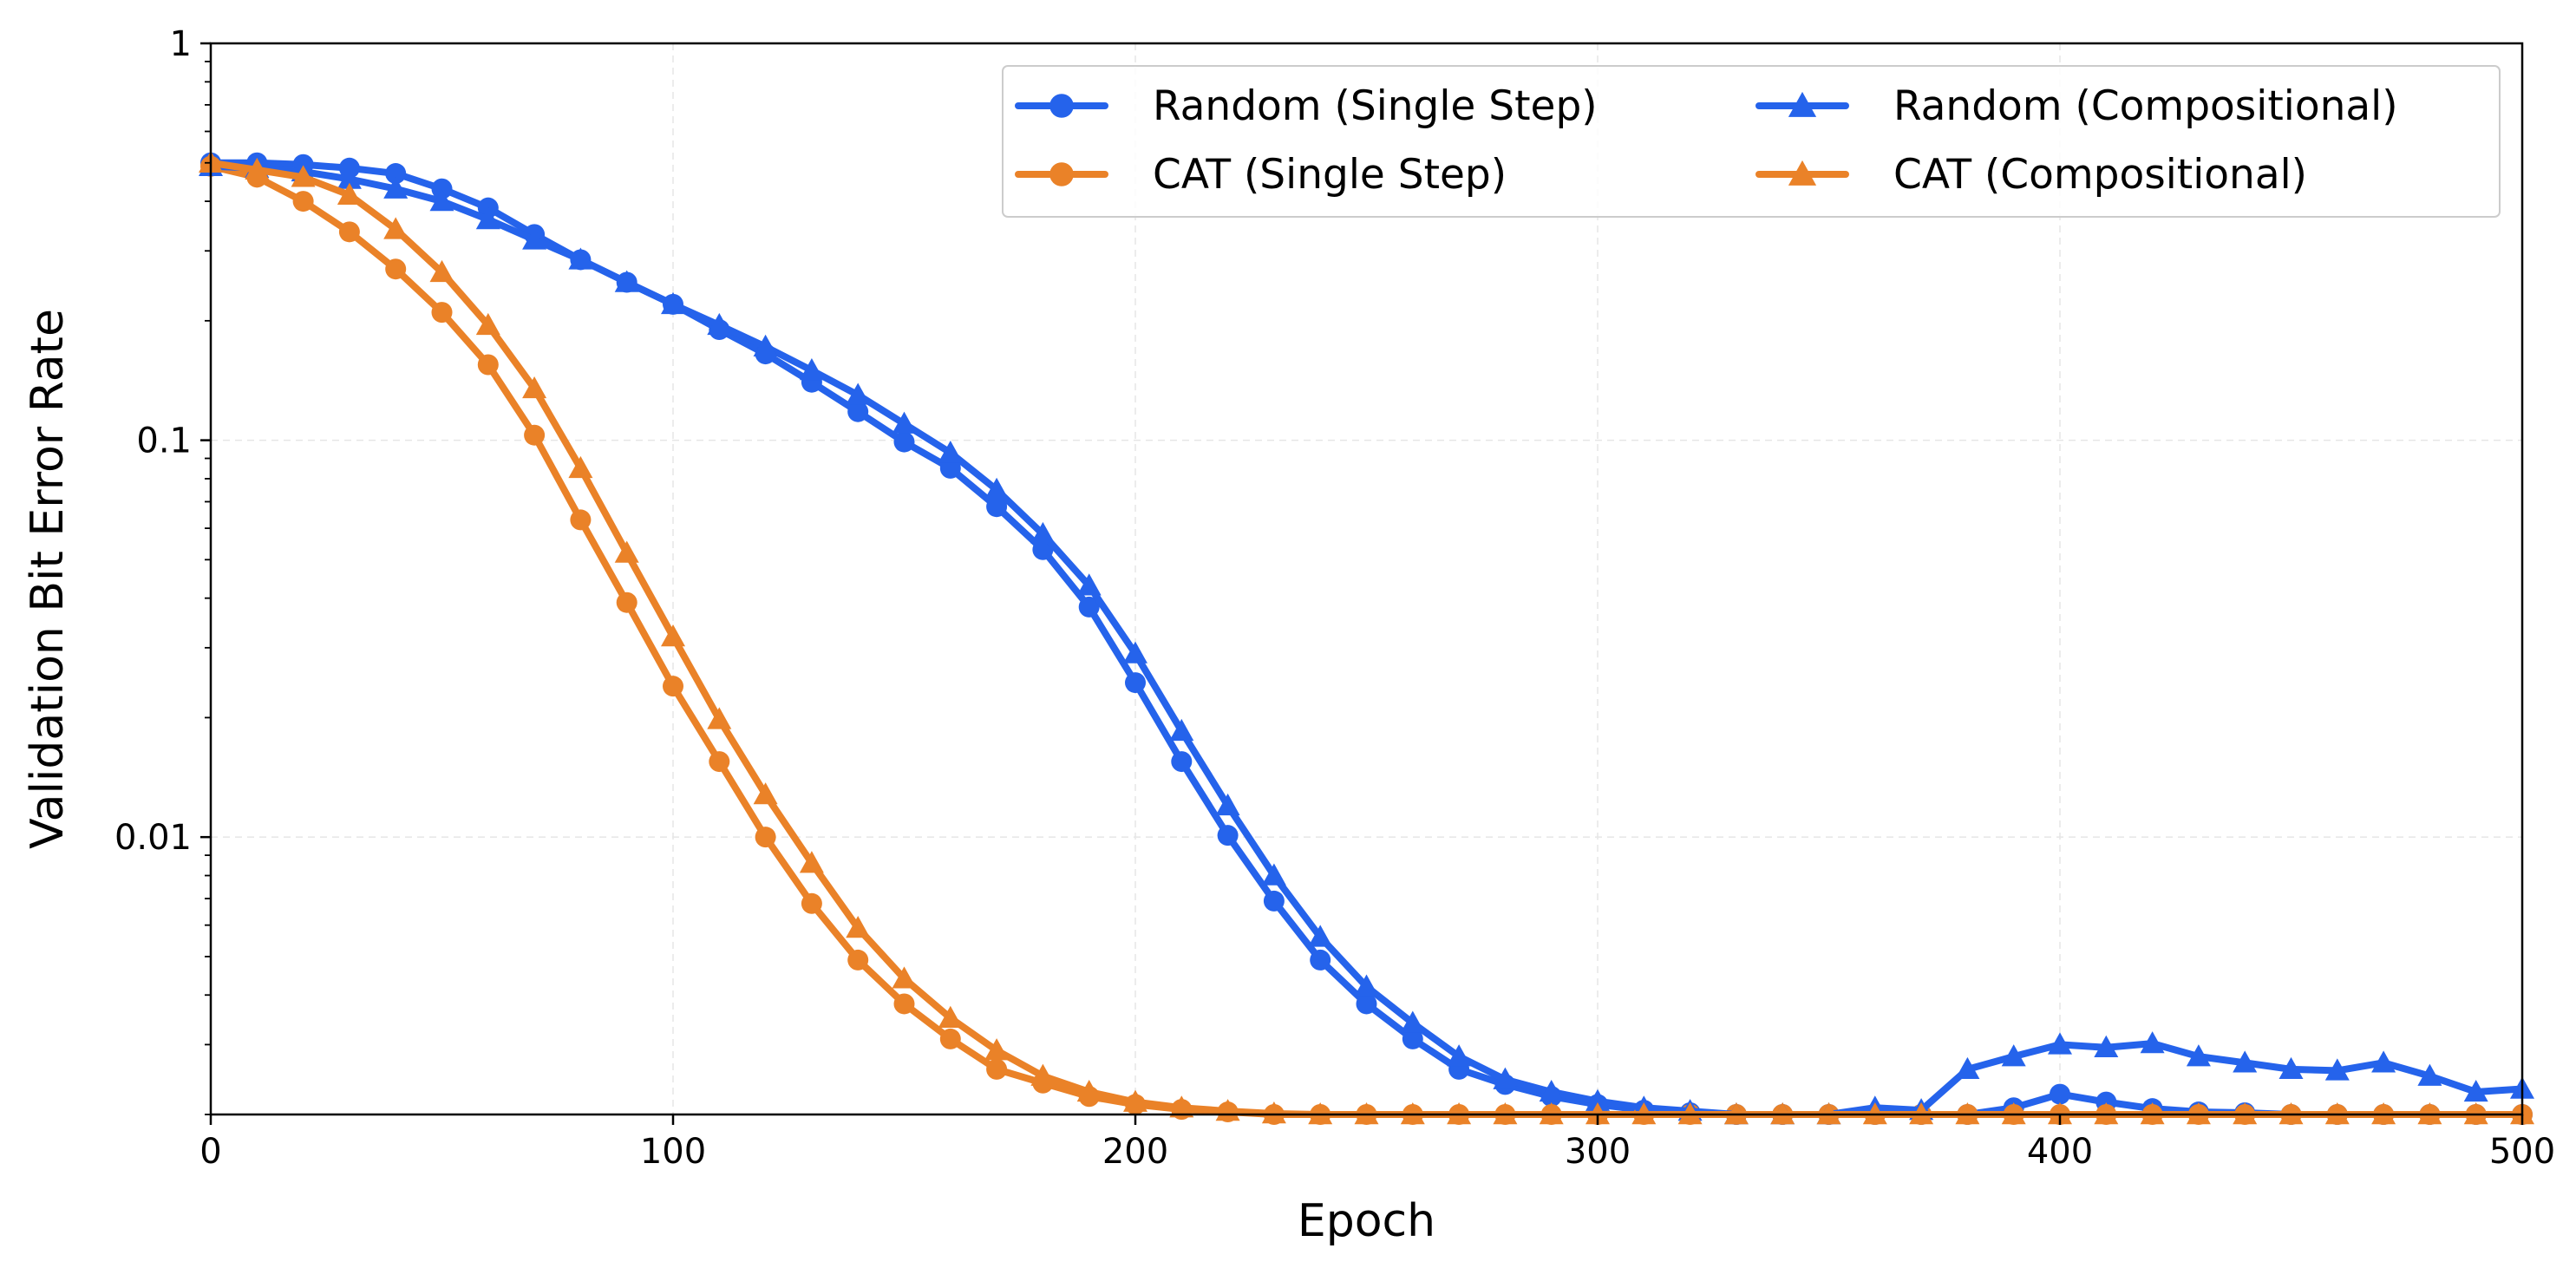 The width and height of the screenshot is (2576, 1268). What do you see at coordinates (1330, 175) in the screenshot?
I see `legend-label: CAT (Single Step)` at bounding box center [1330, 175].